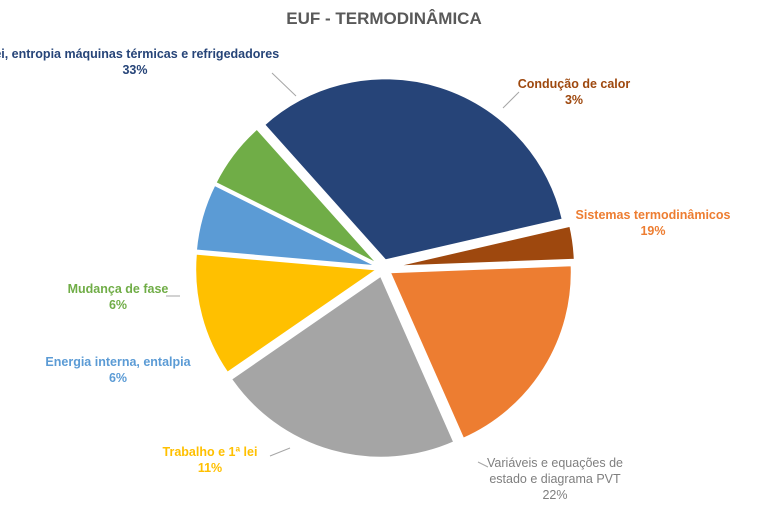 This screenshot has height=513, width=768. I want to click on data-label-percent: 22%, so click(554, 495).